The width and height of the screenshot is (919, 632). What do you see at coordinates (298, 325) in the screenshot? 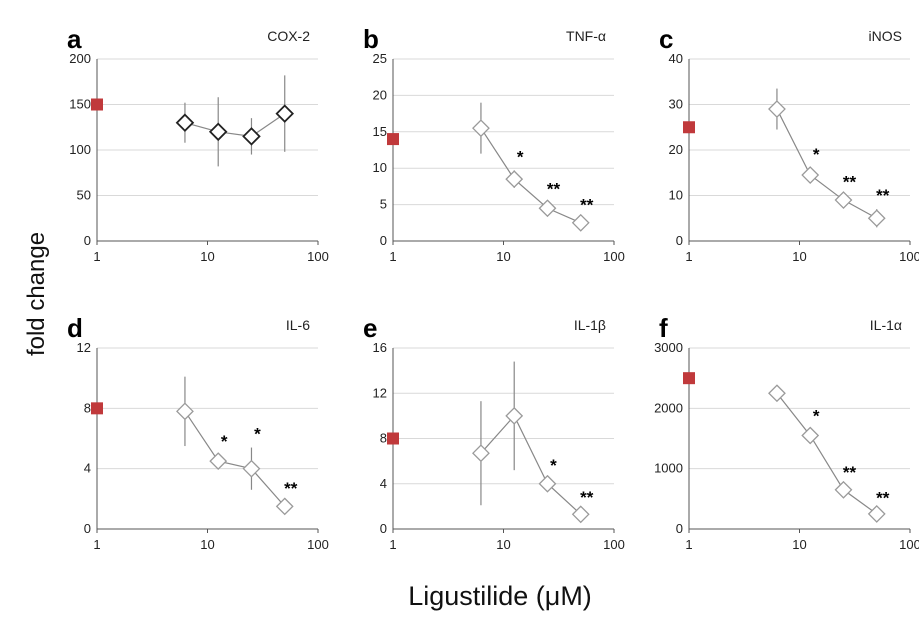
I see `panel-title: IL-6` at bounding box center [298, 325].